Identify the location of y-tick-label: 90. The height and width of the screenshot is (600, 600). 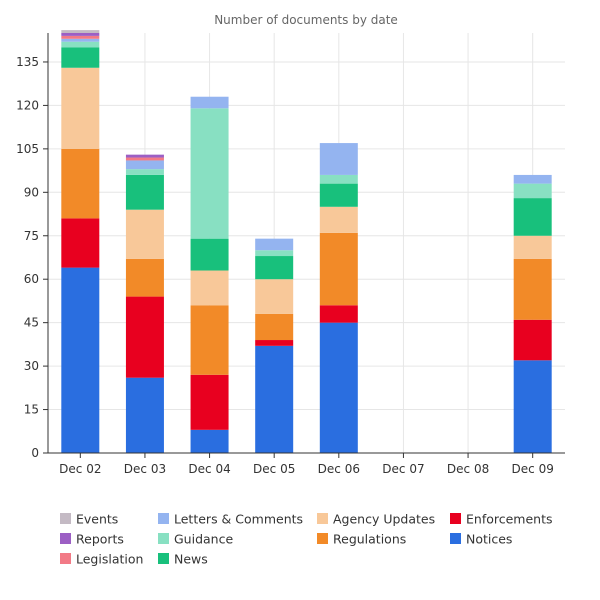
(31, 192).